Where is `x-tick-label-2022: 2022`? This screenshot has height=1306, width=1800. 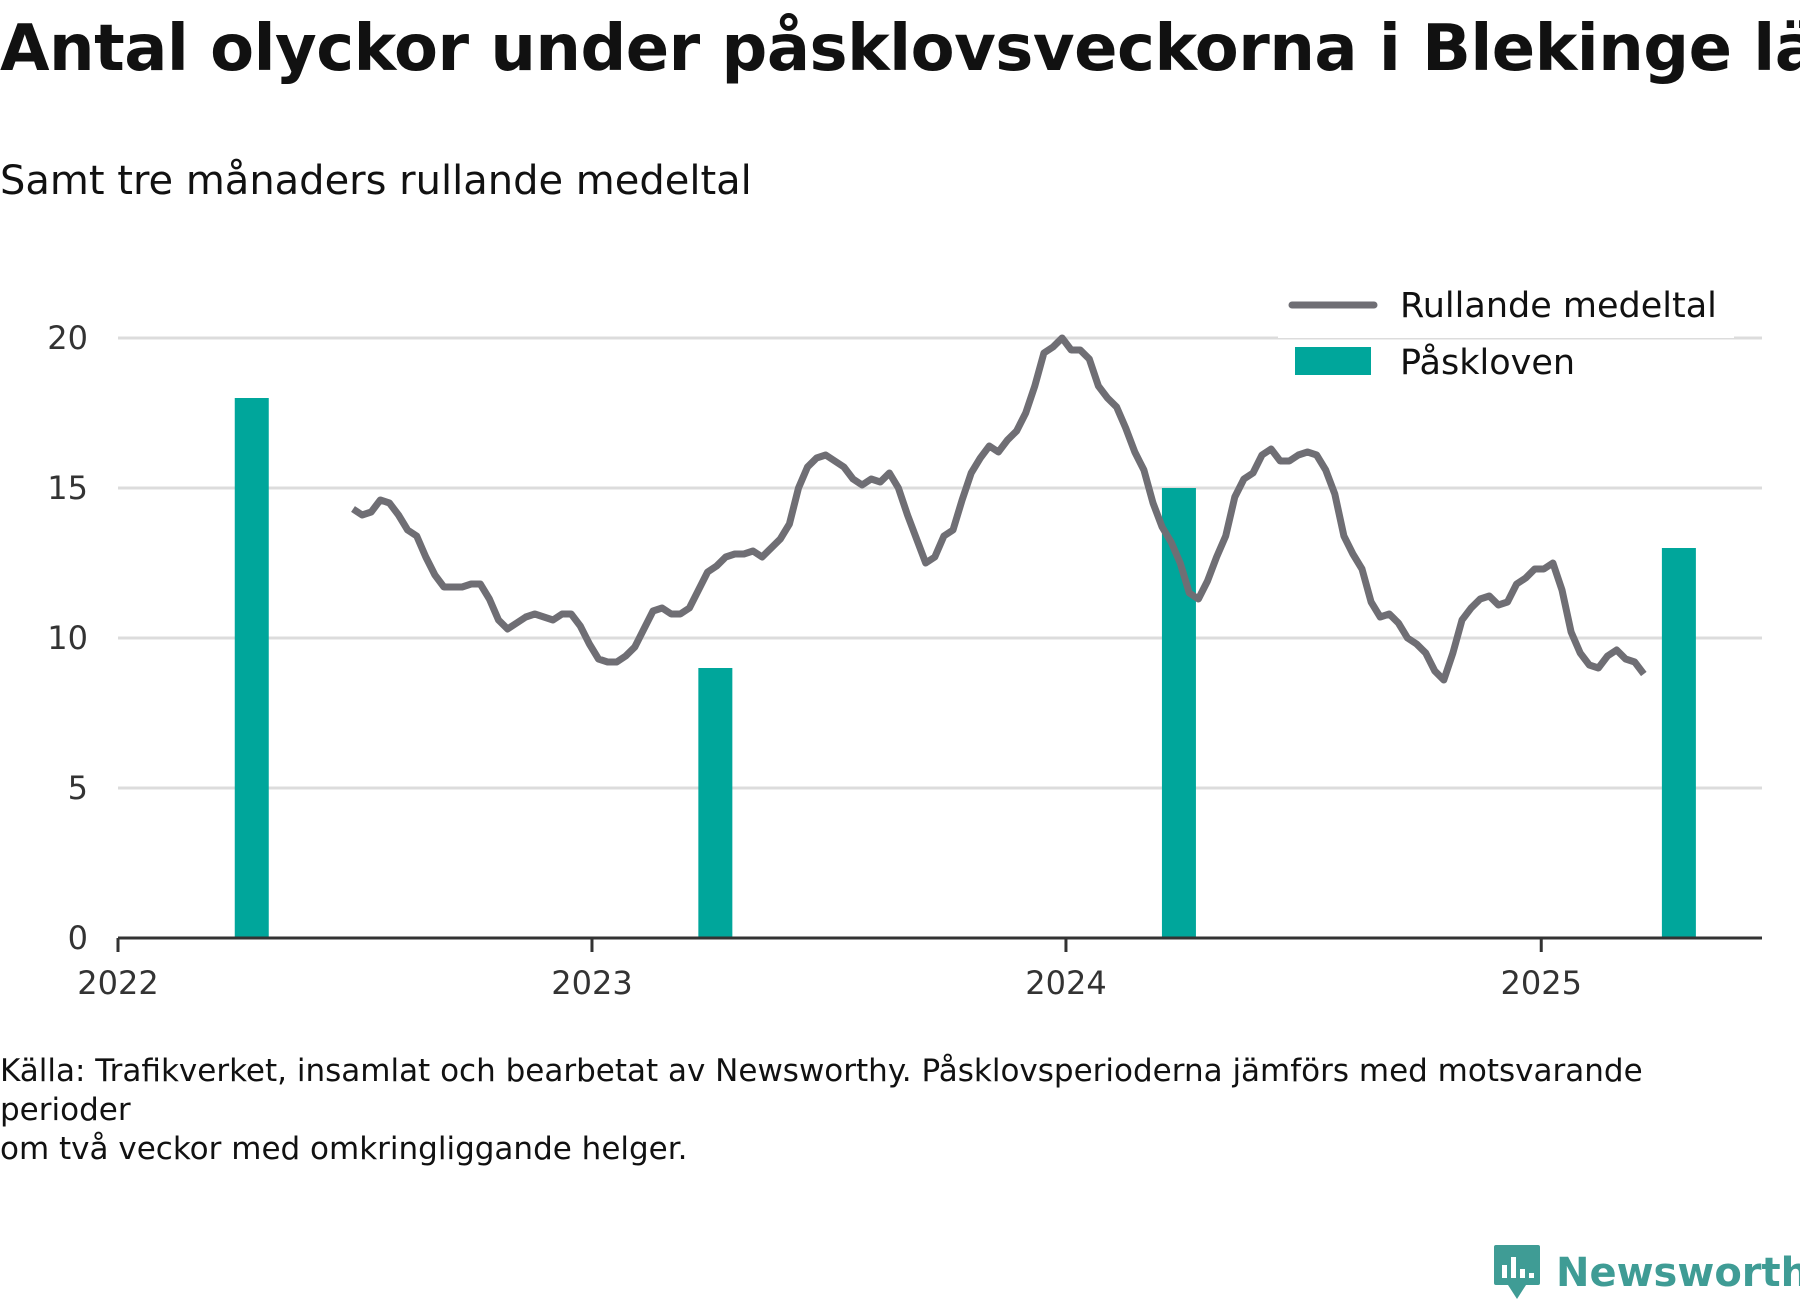 x-tick-label-2022: 2022 is located at coordinates (117, 983).